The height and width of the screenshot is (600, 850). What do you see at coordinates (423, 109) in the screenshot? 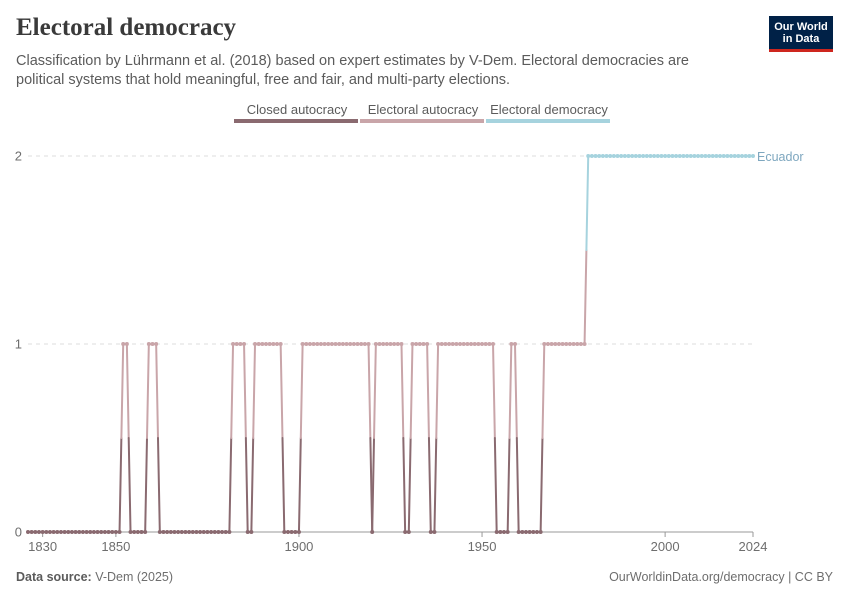
I see `legend-label: Electoral autocracy` at bounding box center [423, 109].